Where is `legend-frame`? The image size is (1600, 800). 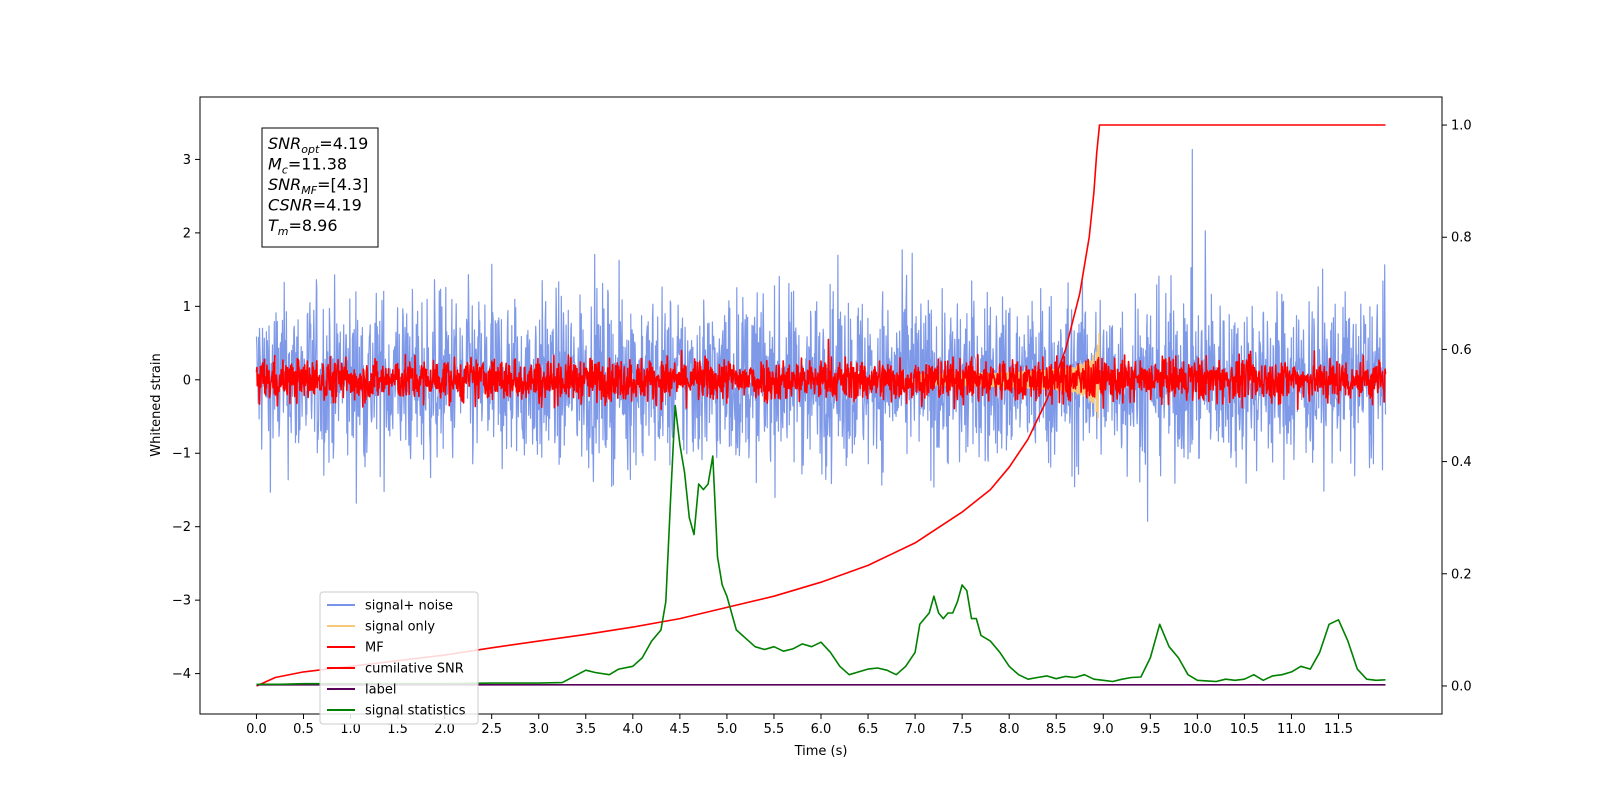 legend-frame is located at coordinates (399, 658).